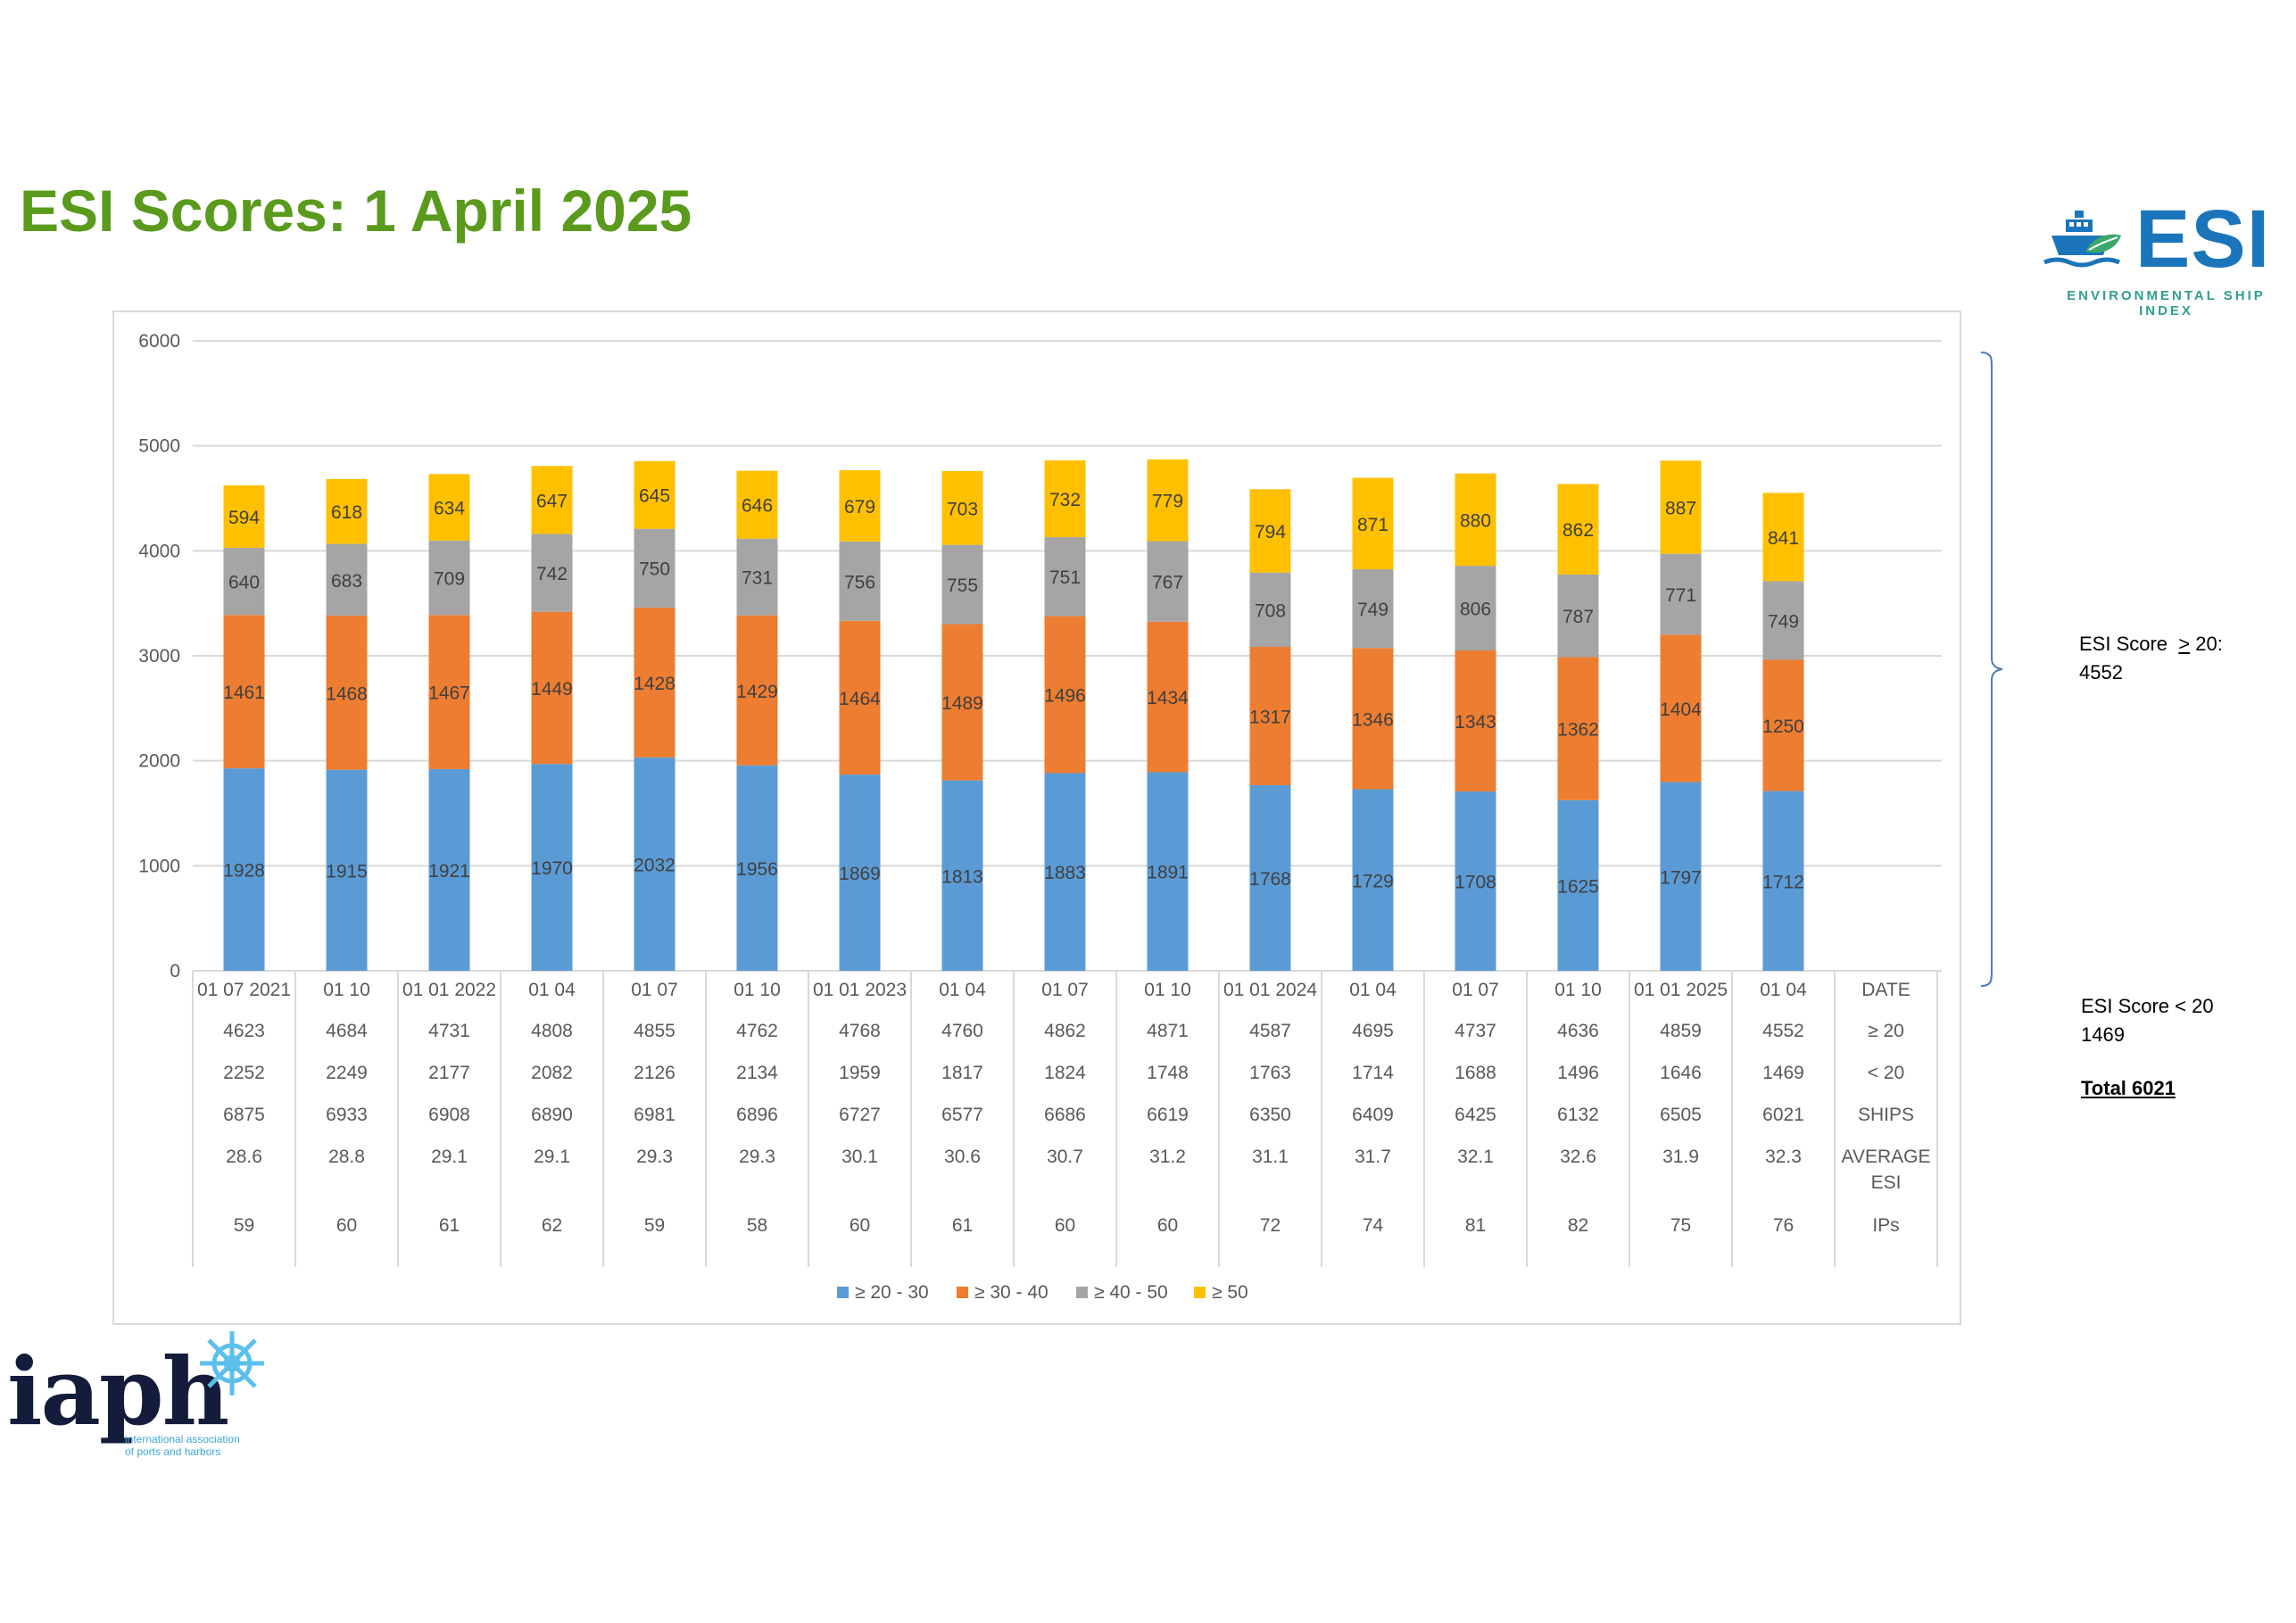 This screenshot has width=2296, height=1623. Describe the element at coordinates (1475, 610) in the screenshot. I see `data-label: 806` at that location.